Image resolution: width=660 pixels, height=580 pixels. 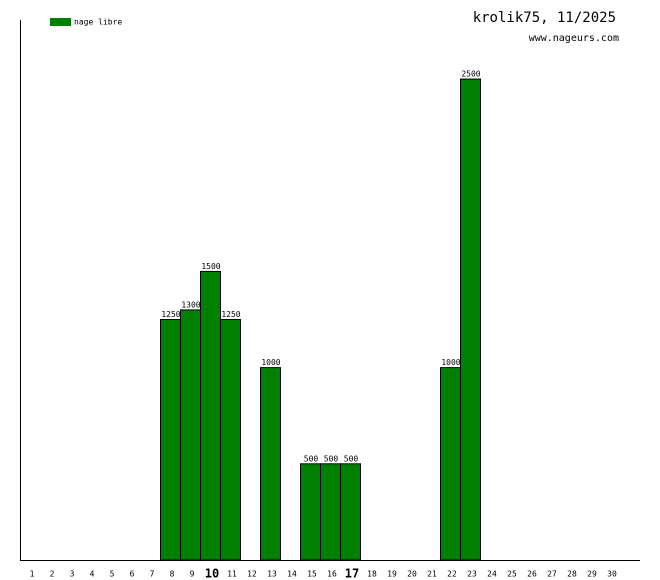 I want to click on x-tick-label: 22, so click(x=452, y=574).